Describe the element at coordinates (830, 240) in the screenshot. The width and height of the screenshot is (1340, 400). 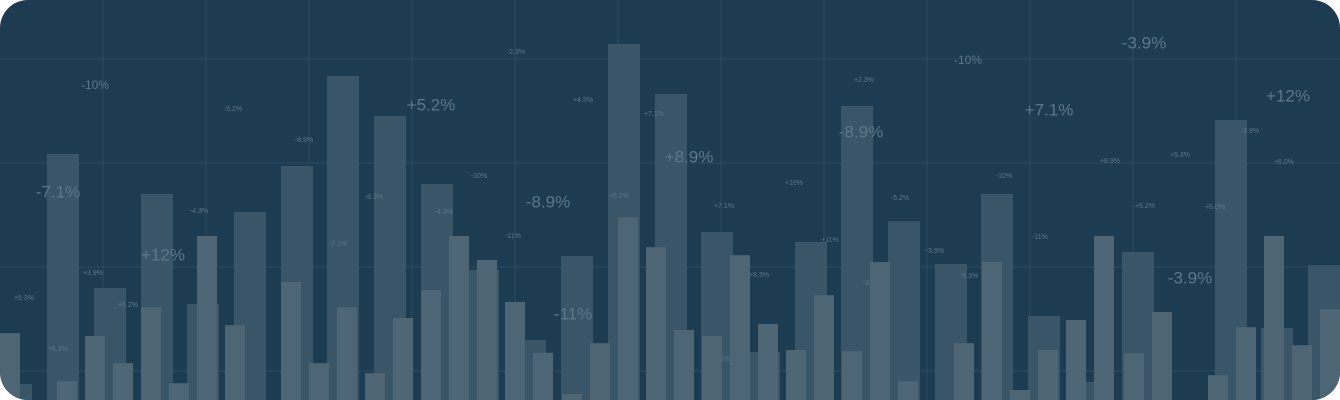
I see `percent-change-label: +11%` at that location.